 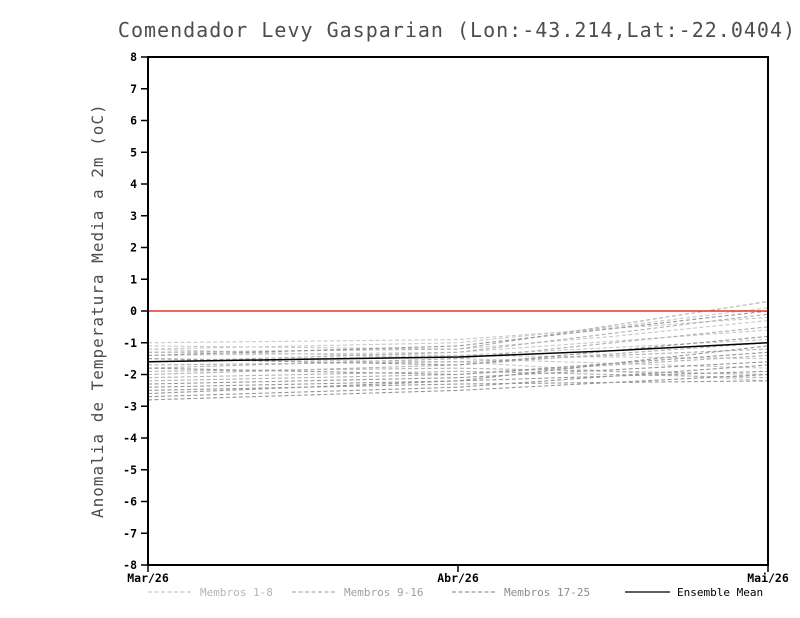 I want to click on legend-label: Ensemble Mean, so click(x=720, y=592).